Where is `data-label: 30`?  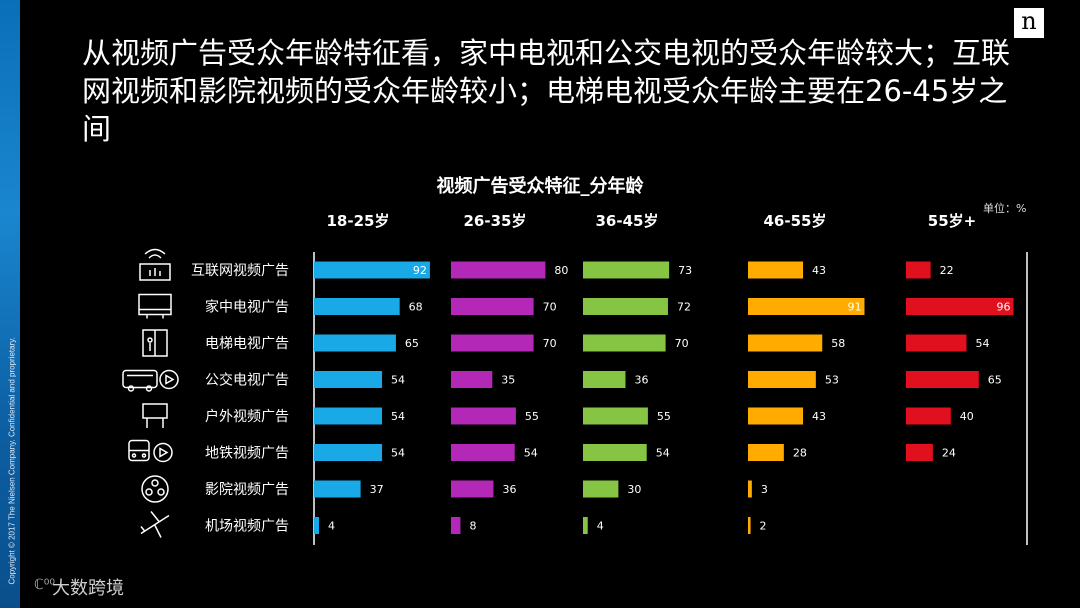 data-label: 30 is located at coordinates (634, 489).